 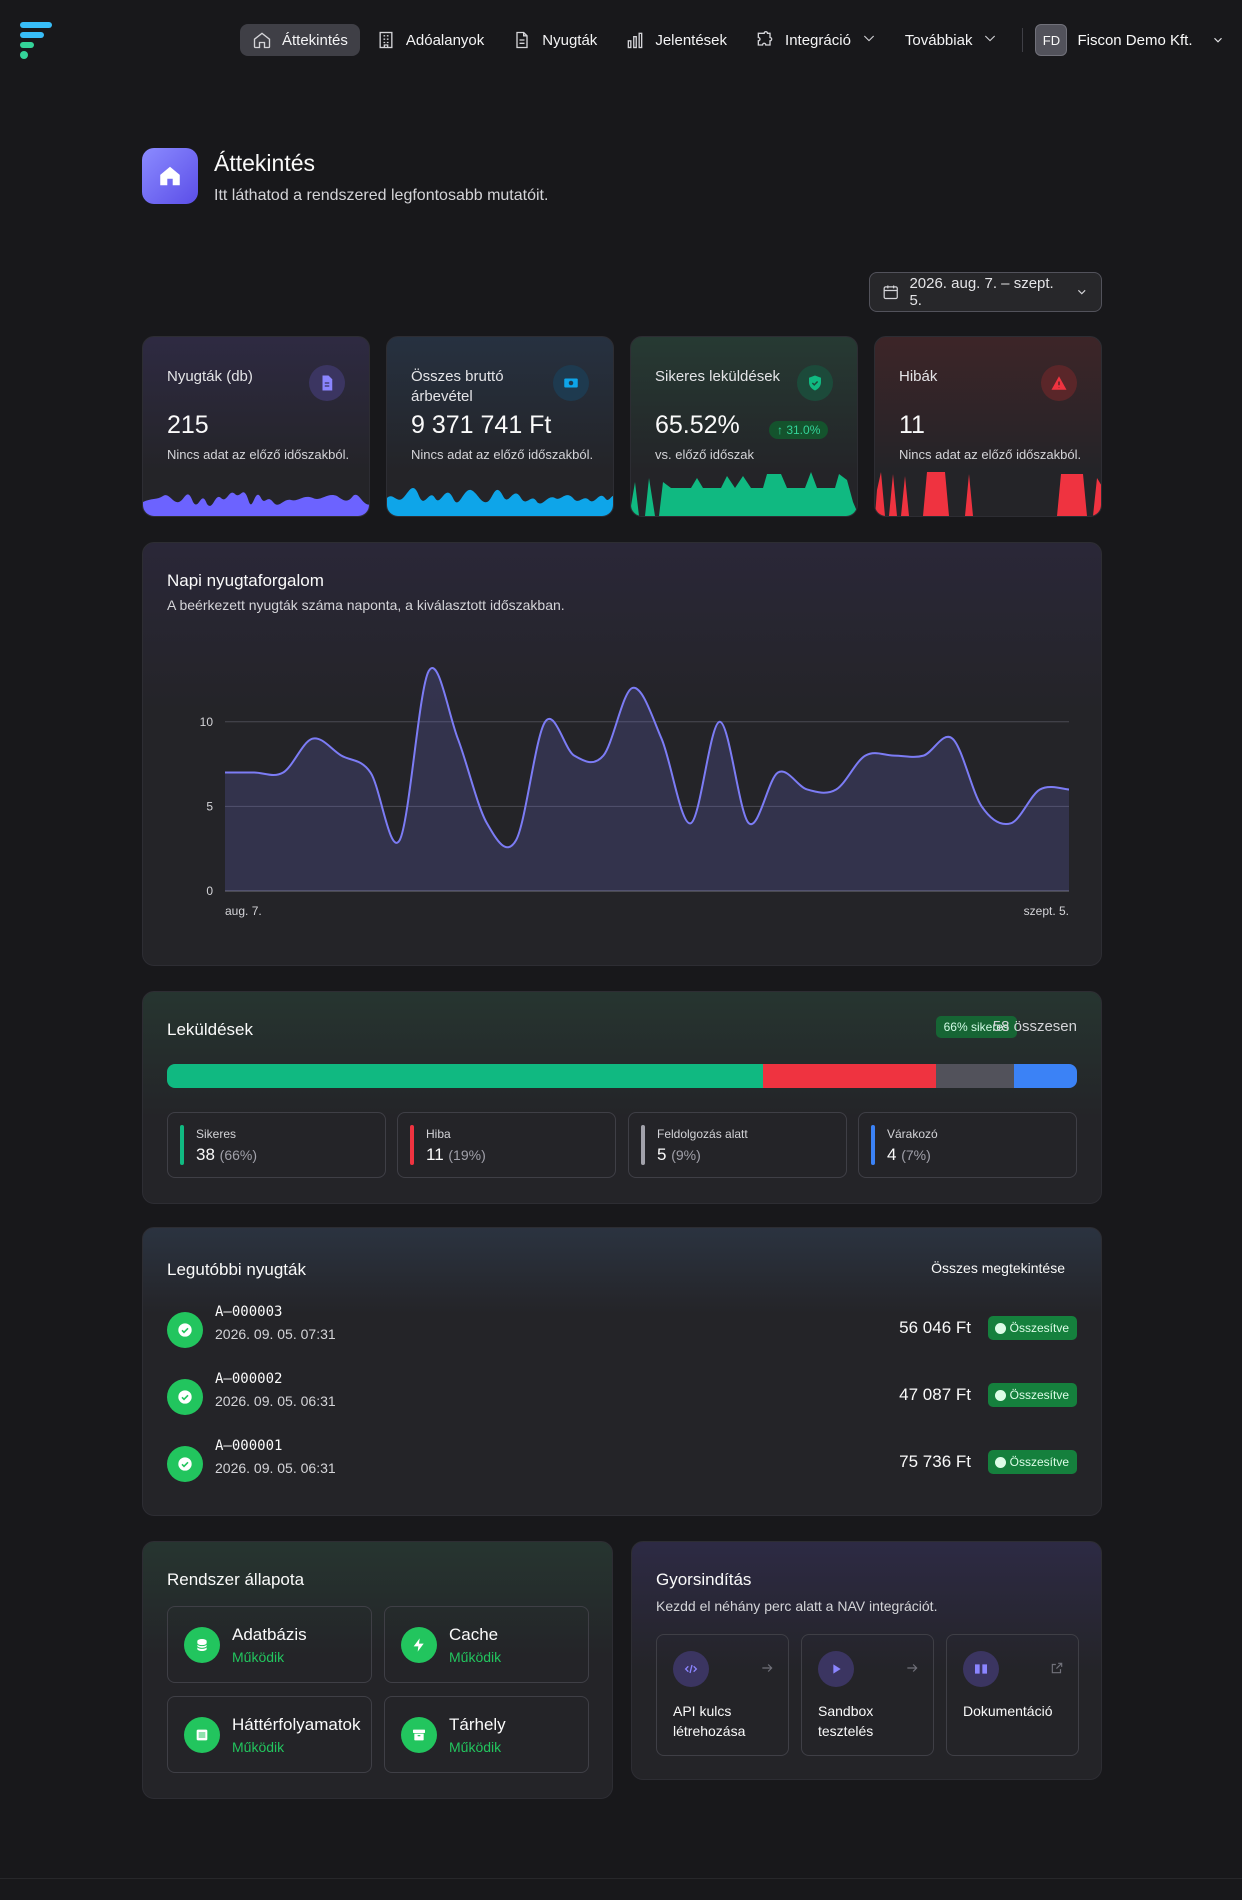 I want to click on stat-value: 5 (9%), so click(x=679, y=1155).